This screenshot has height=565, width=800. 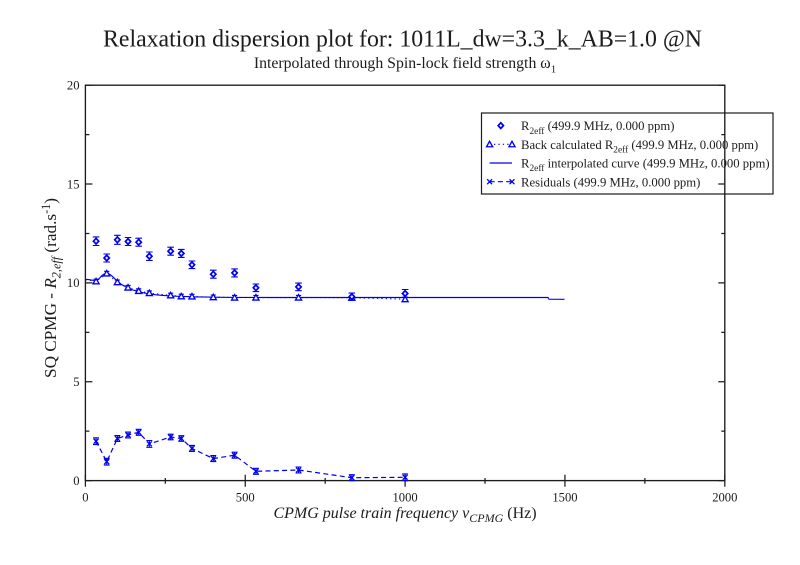 What do you see at coordinates (405, 498) in the screenshot?
I see `svg-text: 1000` at bounding box center [405, 498].